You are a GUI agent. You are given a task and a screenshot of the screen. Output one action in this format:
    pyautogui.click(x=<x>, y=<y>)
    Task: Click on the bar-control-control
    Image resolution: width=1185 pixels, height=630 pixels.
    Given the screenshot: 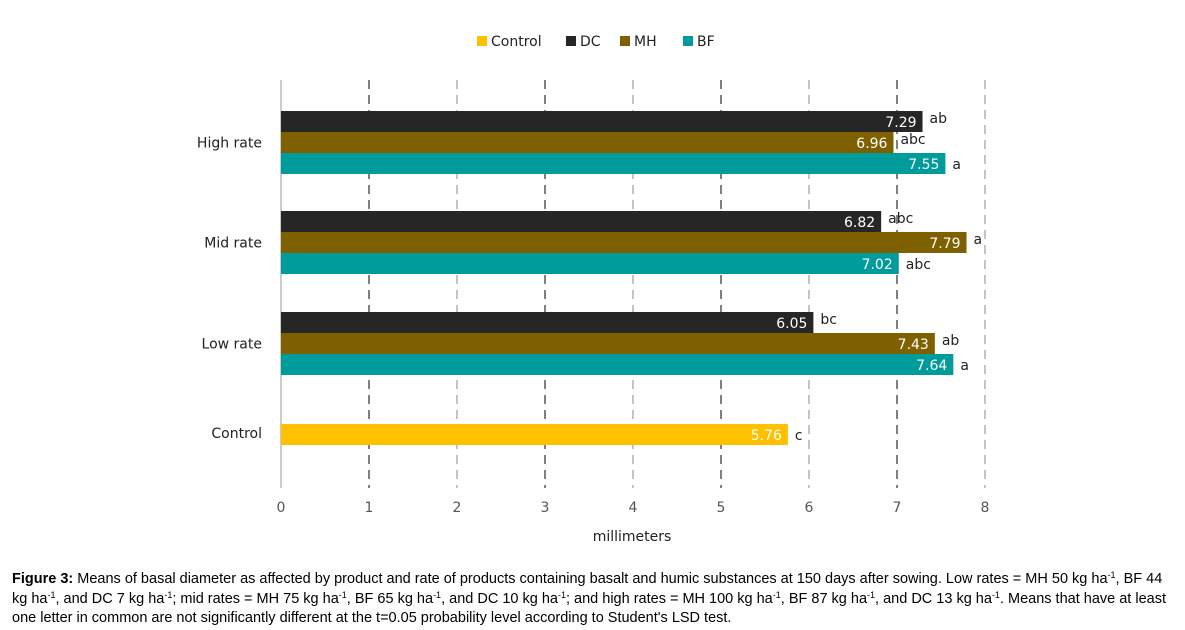 What is the action you would take?
    pyautogui.click(x=534, y=434)
    